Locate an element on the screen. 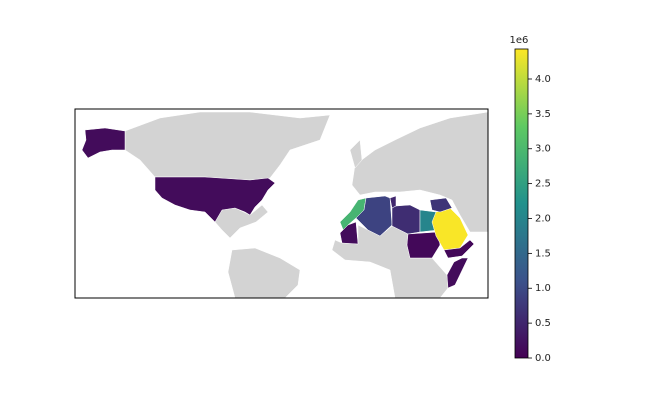  colorbar-tick-label: 0.0 is located at coordinates (543, 358).